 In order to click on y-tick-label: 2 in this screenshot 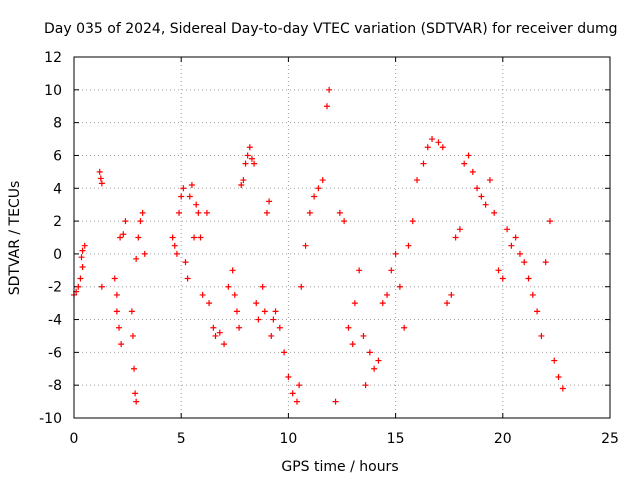, I will do `click(57, 222)`.